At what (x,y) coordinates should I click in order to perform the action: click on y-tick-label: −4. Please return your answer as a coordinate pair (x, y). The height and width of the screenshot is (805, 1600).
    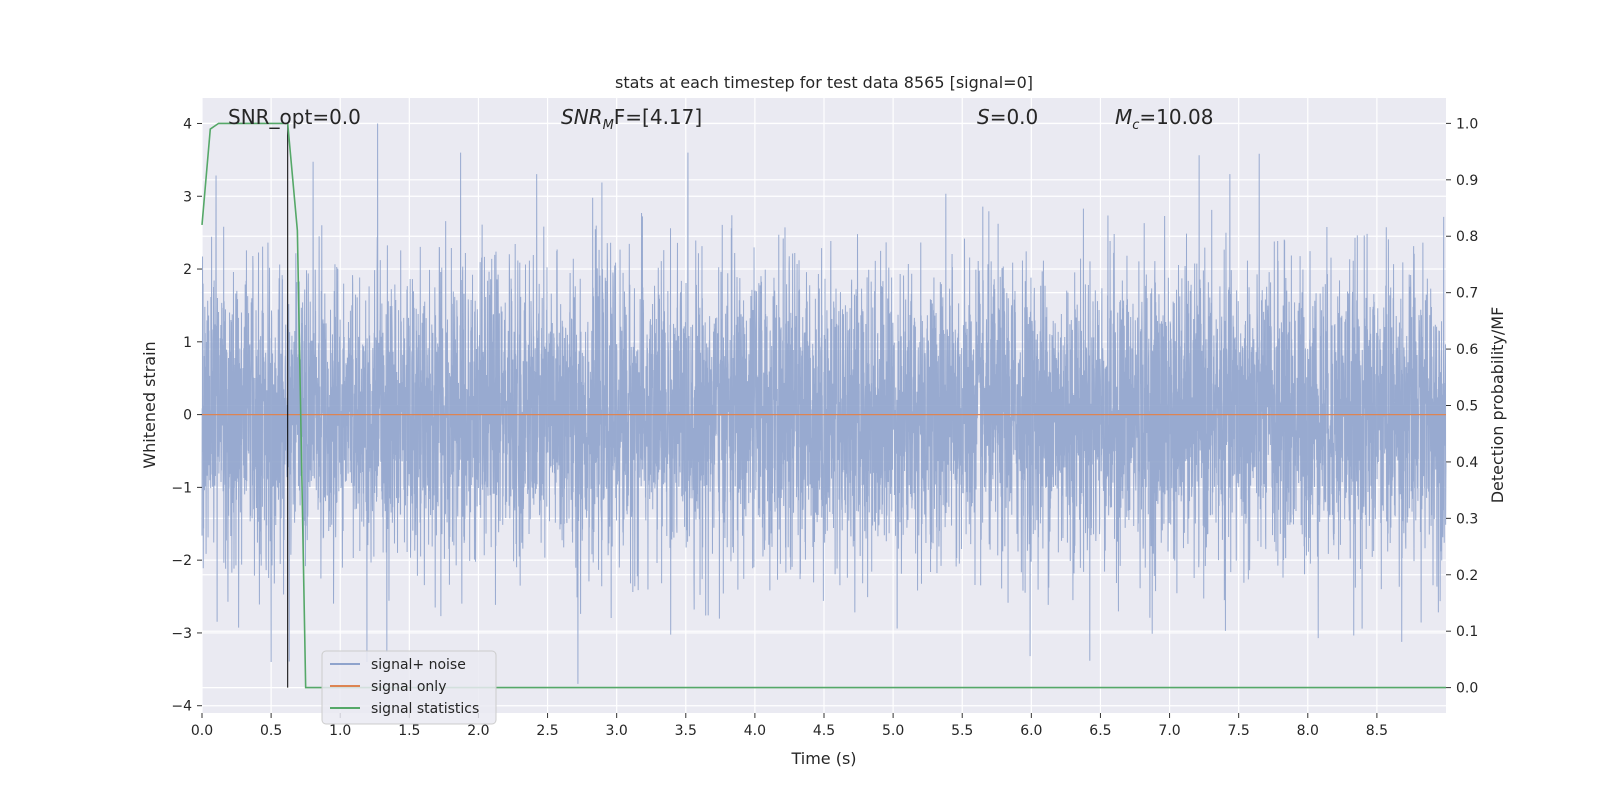
    Looking at the image, I should click on (181, 707).